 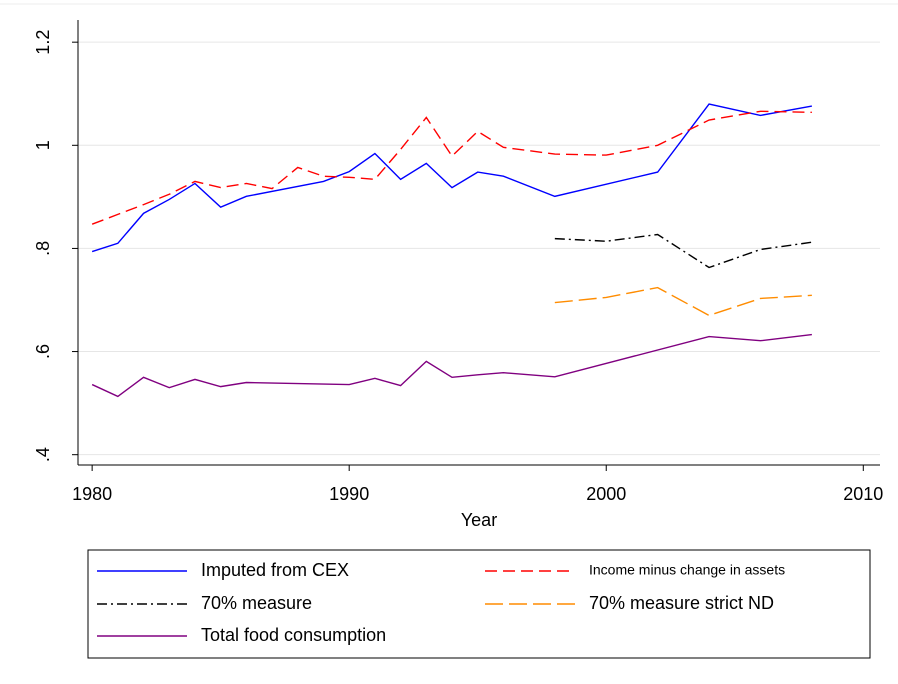 I want to click on y-tick-label: .6, so click(x=43, y=351).